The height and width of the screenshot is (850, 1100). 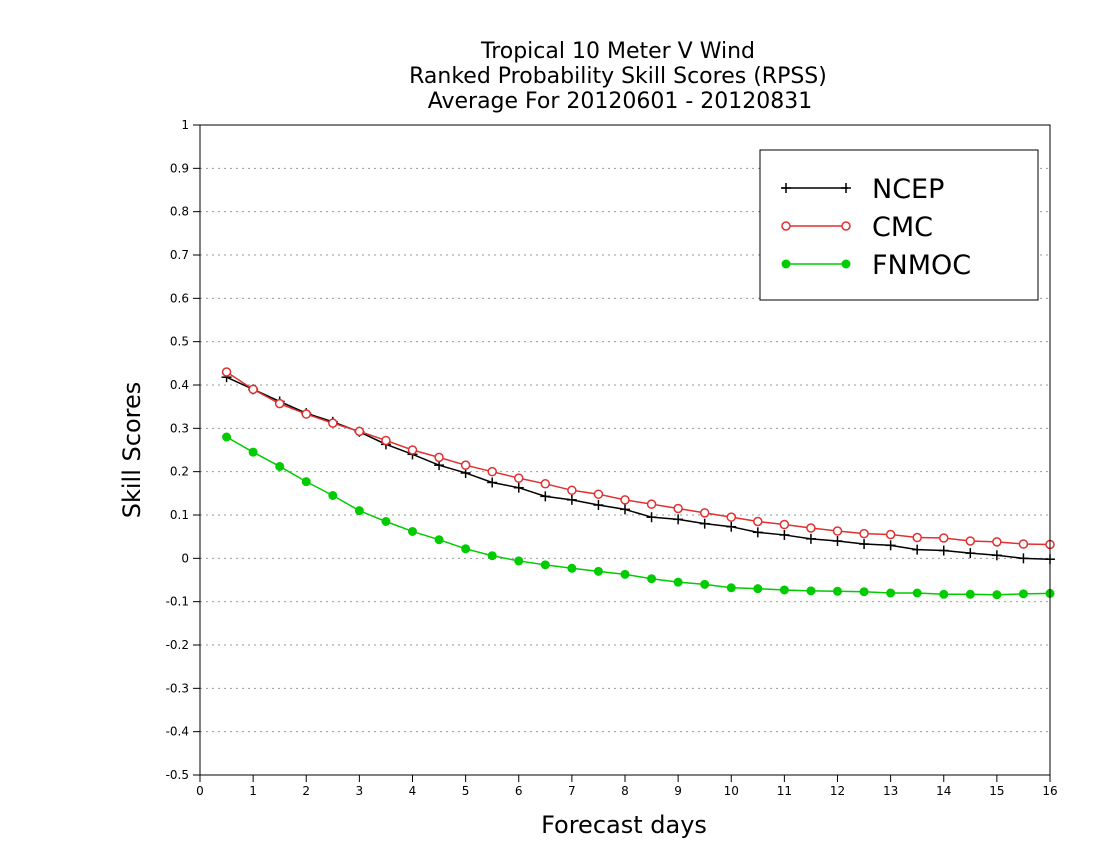 I want to click on y-tick-label: 1, so click(x=185, y=125).